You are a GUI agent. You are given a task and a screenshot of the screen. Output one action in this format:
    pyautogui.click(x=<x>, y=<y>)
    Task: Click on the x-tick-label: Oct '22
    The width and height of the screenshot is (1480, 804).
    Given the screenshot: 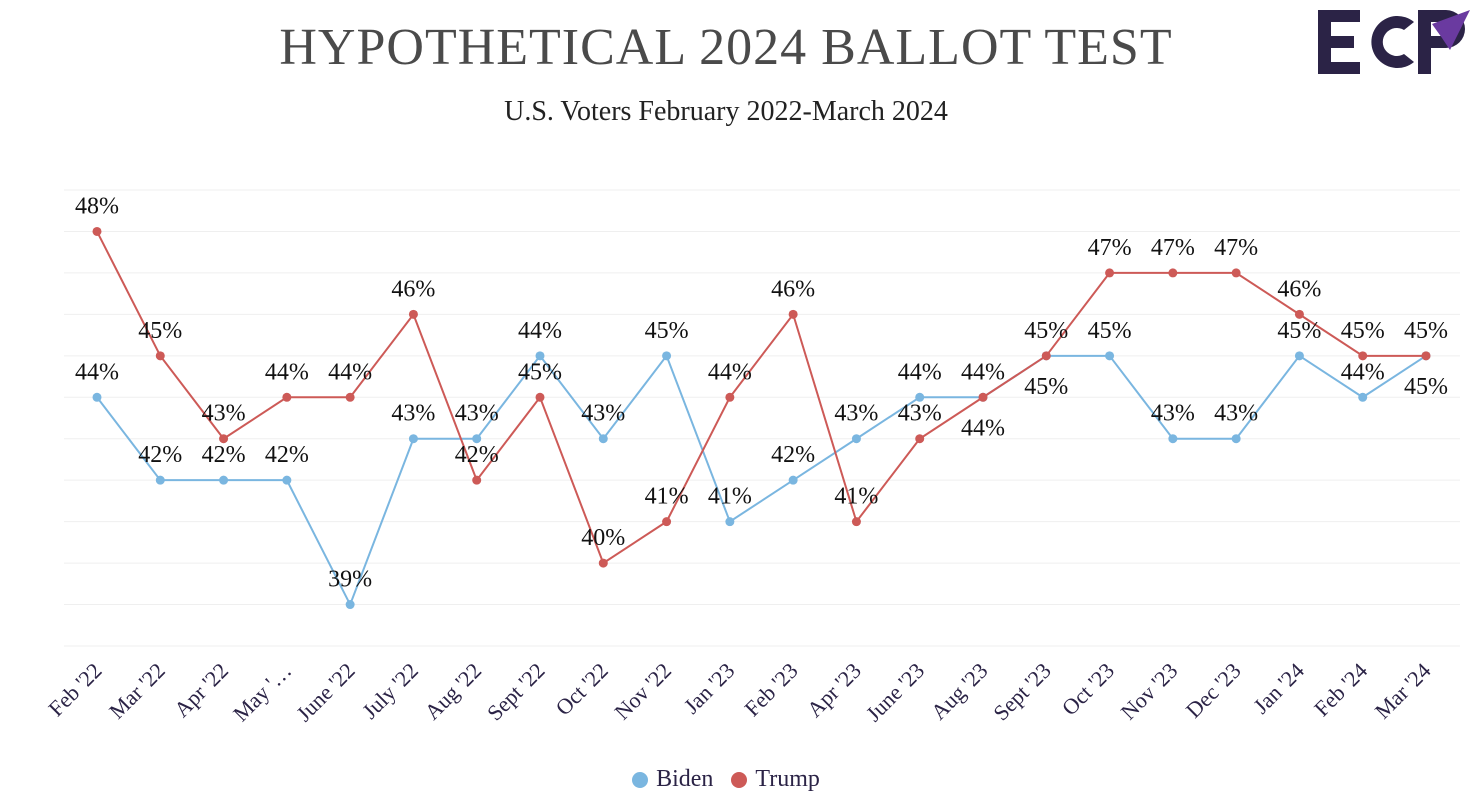 What is the action you would take?
    pyautogui.click(x=581, y=689)
    